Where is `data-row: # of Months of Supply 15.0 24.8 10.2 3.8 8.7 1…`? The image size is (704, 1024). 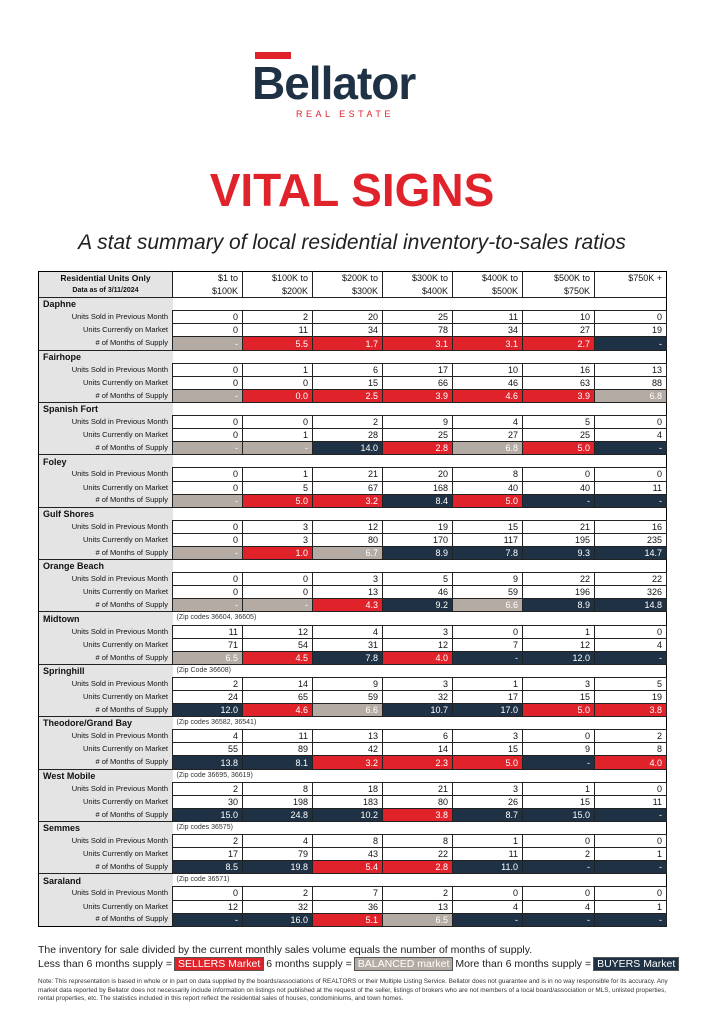 data-row: # of Months of Supply 15.0 24.8 10.2 3.8 8.7 1… is located at coordinates (352, 814).